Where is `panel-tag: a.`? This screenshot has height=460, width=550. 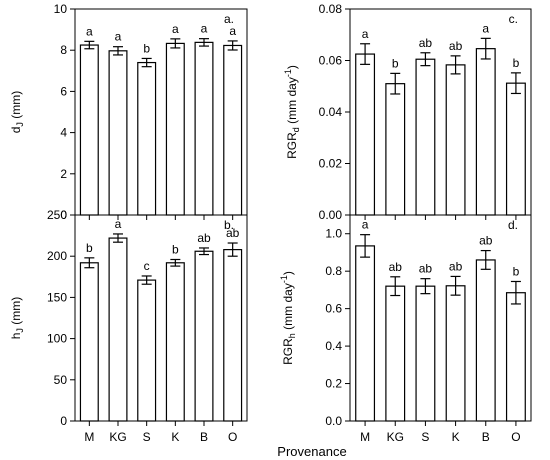
panel-tag: a. is located at coordinates (229, 19).